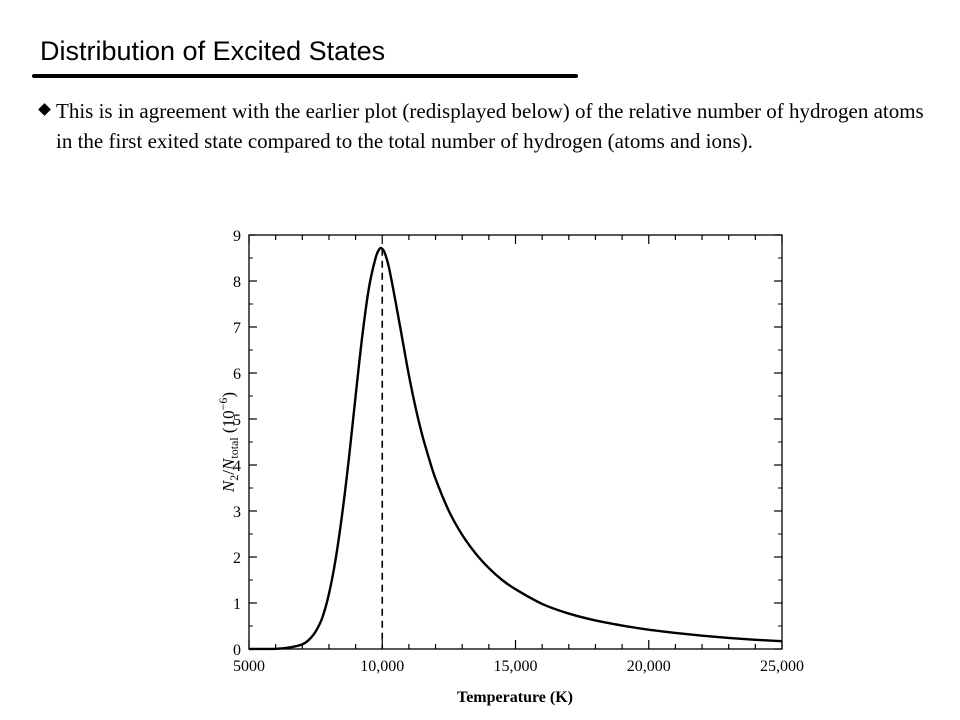 This screenshot has height=720, width=960. What do you see at coordinates (237, 558) in the screenshot?
I see `y-tick-label: 2` at bounding box center [237, 558].